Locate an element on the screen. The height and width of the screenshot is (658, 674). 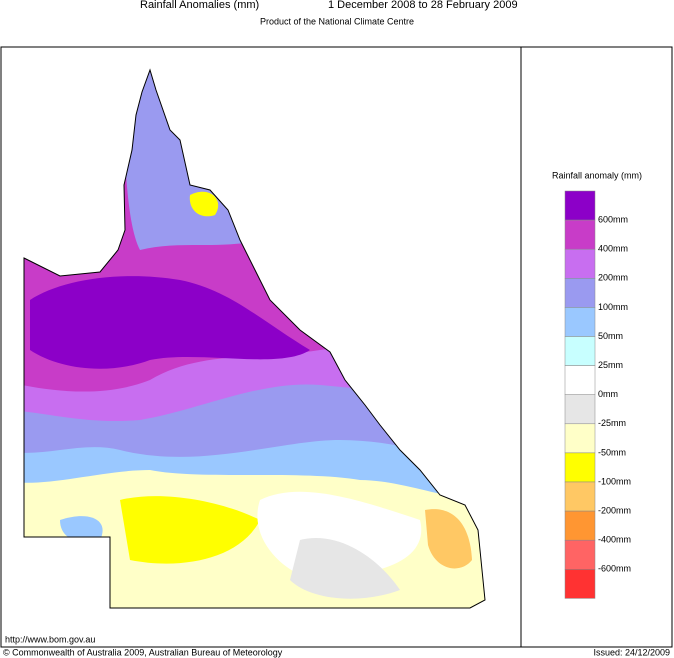
legend-label: -100mm is located at coordinates (614, 481).